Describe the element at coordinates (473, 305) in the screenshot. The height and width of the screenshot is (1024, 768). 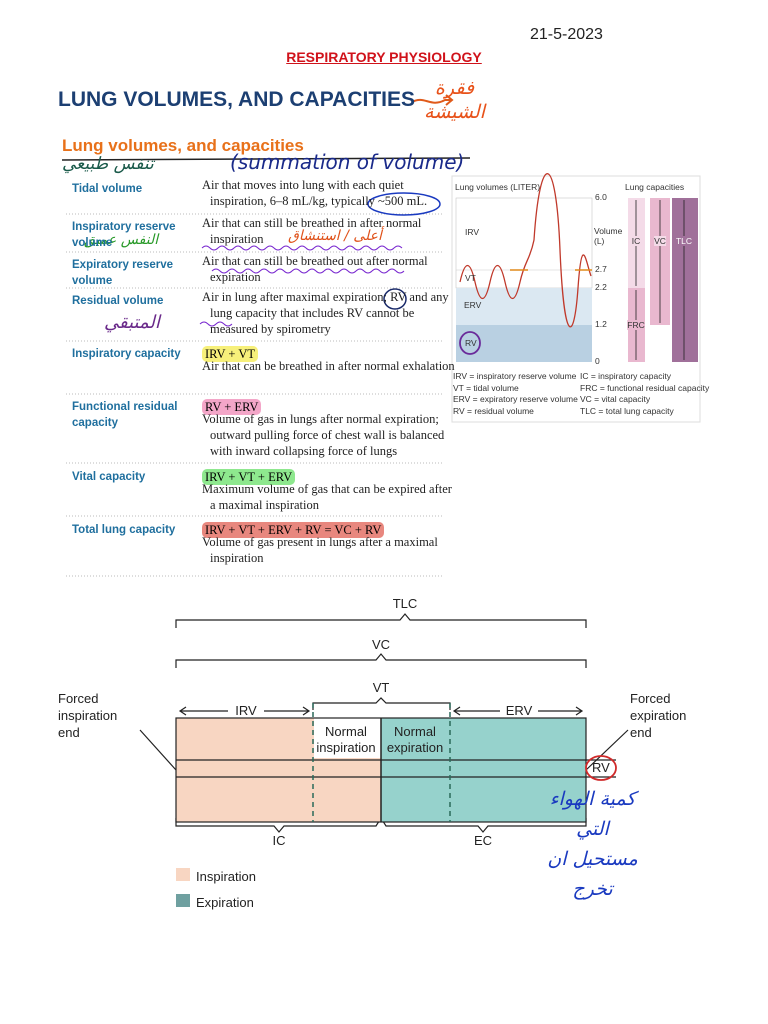
I see `volume-label: ERV` at that location.